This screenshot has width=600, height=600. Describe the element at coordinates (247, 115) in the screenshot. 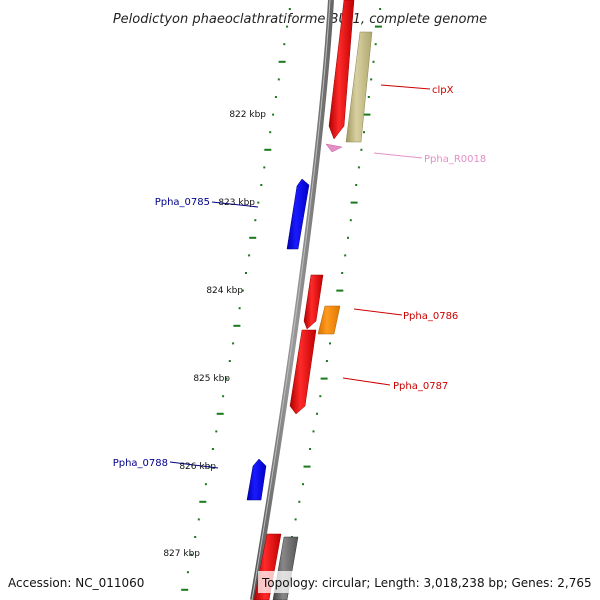

I see `tick-label-822: 822 kbp` at that location.